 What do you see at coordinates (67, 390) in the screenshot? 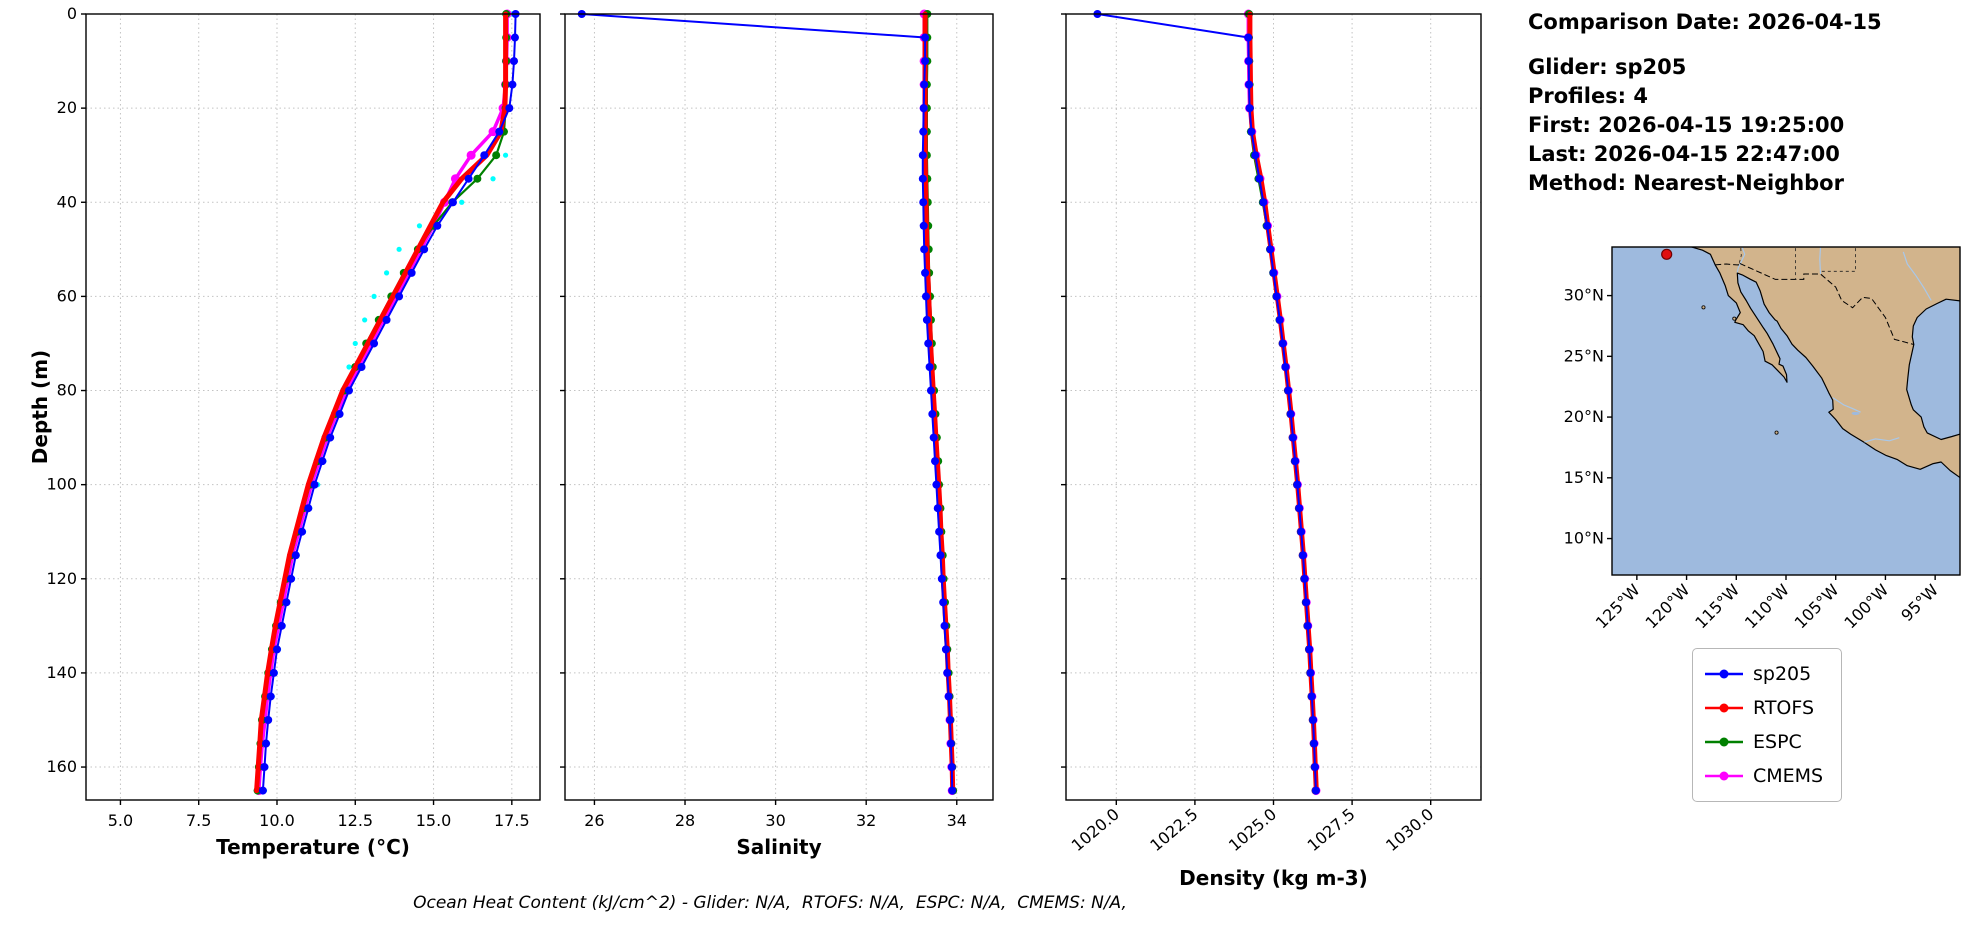
I see `svg-text: 80` at bounding box center [67, 390].